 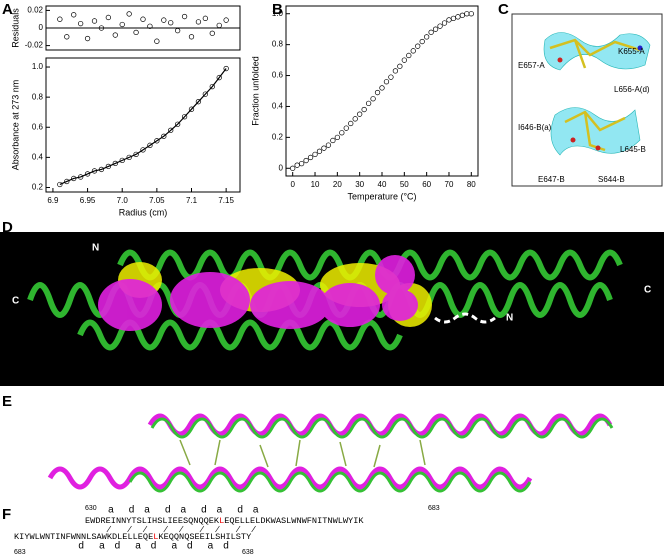 What do you see at coordinates (633, 149) in the screenshot?
I see `residue-label: L645-B` at bounding box center [633, 149].